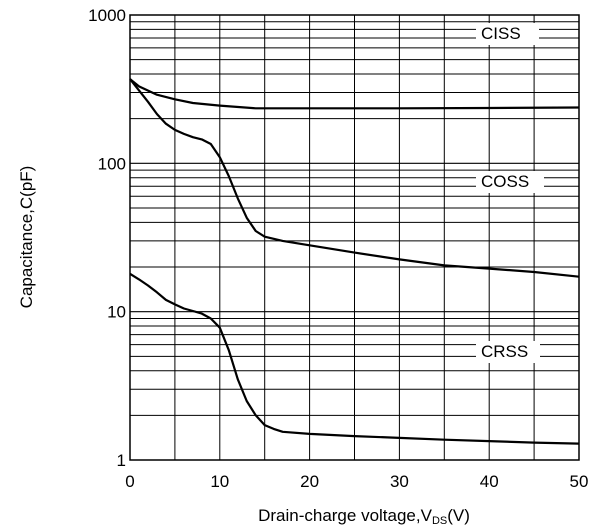  I want to click on x-tick-label: 0, so click(129, 481).